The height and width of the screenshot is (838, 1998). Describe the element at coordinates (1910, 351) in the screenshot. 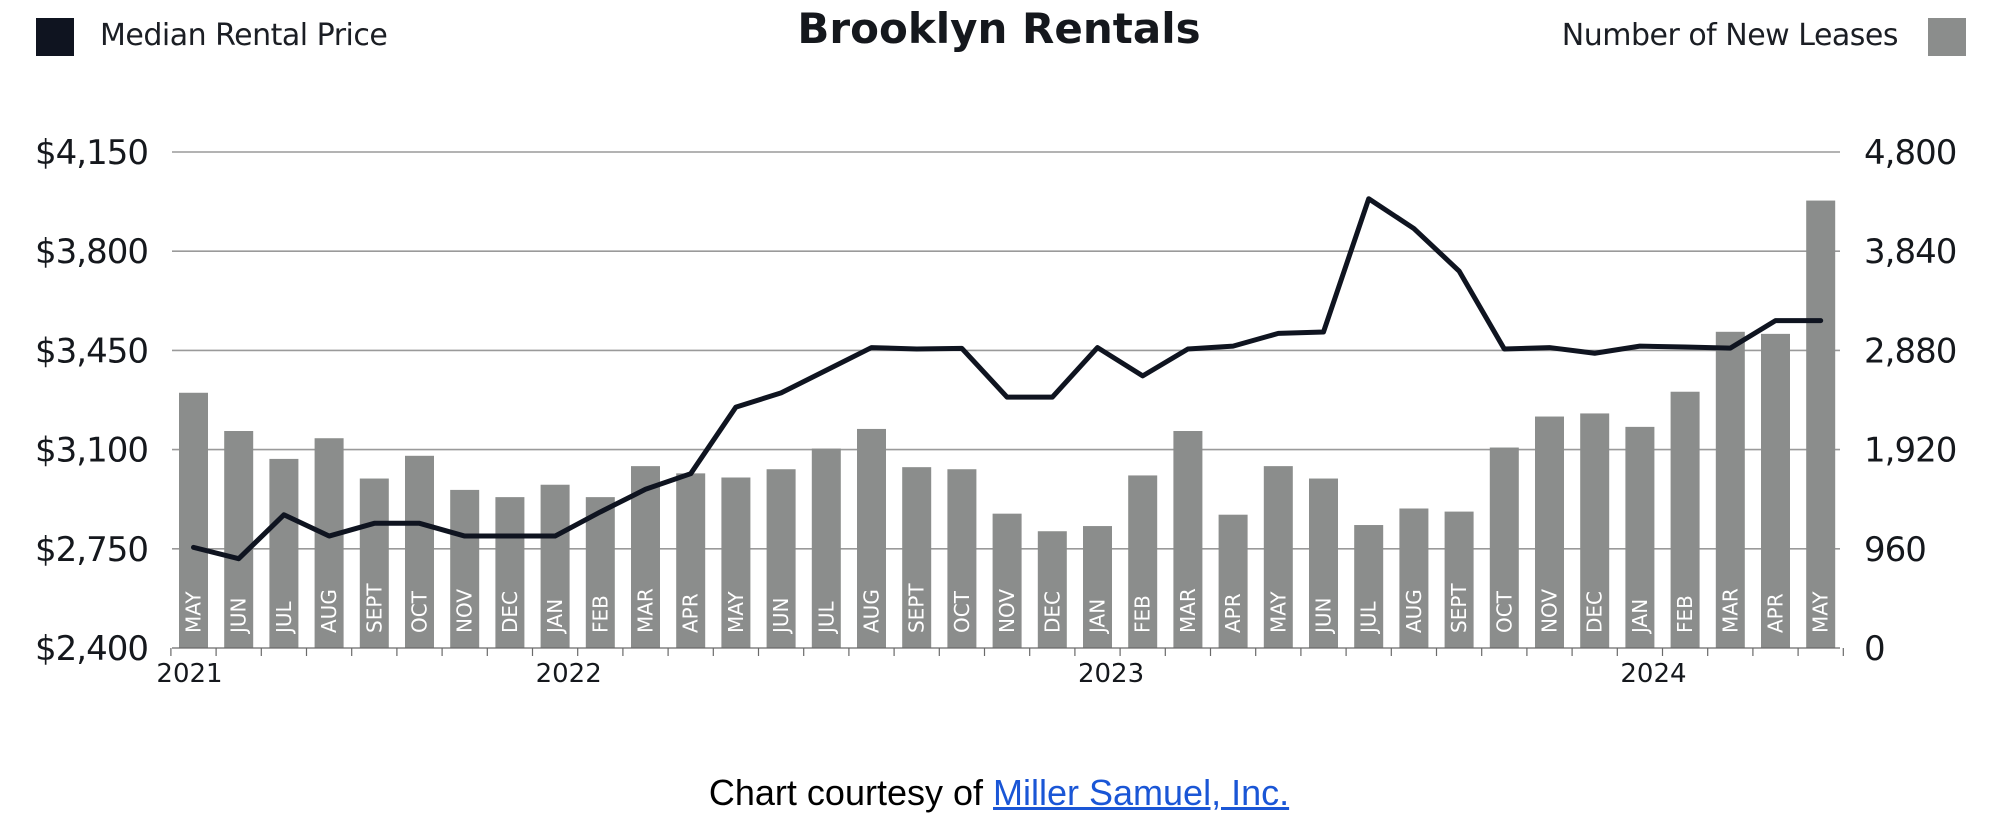

I see `y-right-tick-label: 2,880` at that location.